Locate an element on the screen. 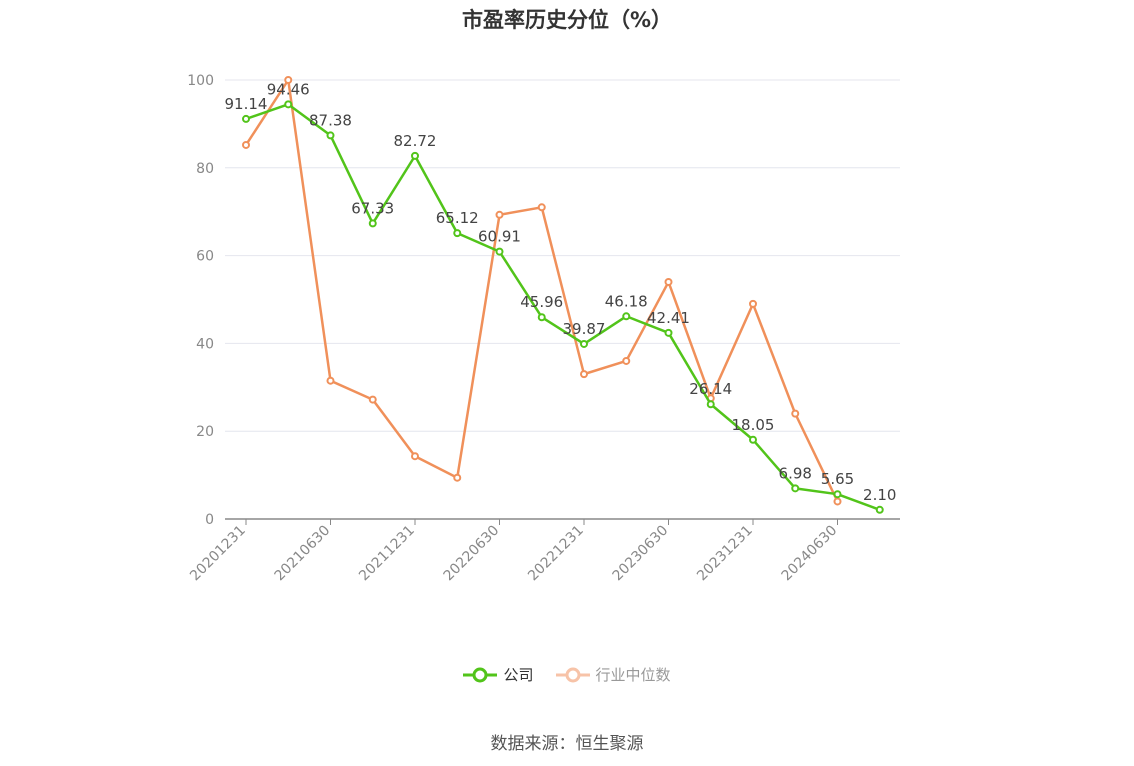  x-tick-label: 20221231 is located at coordinates (556, 554).